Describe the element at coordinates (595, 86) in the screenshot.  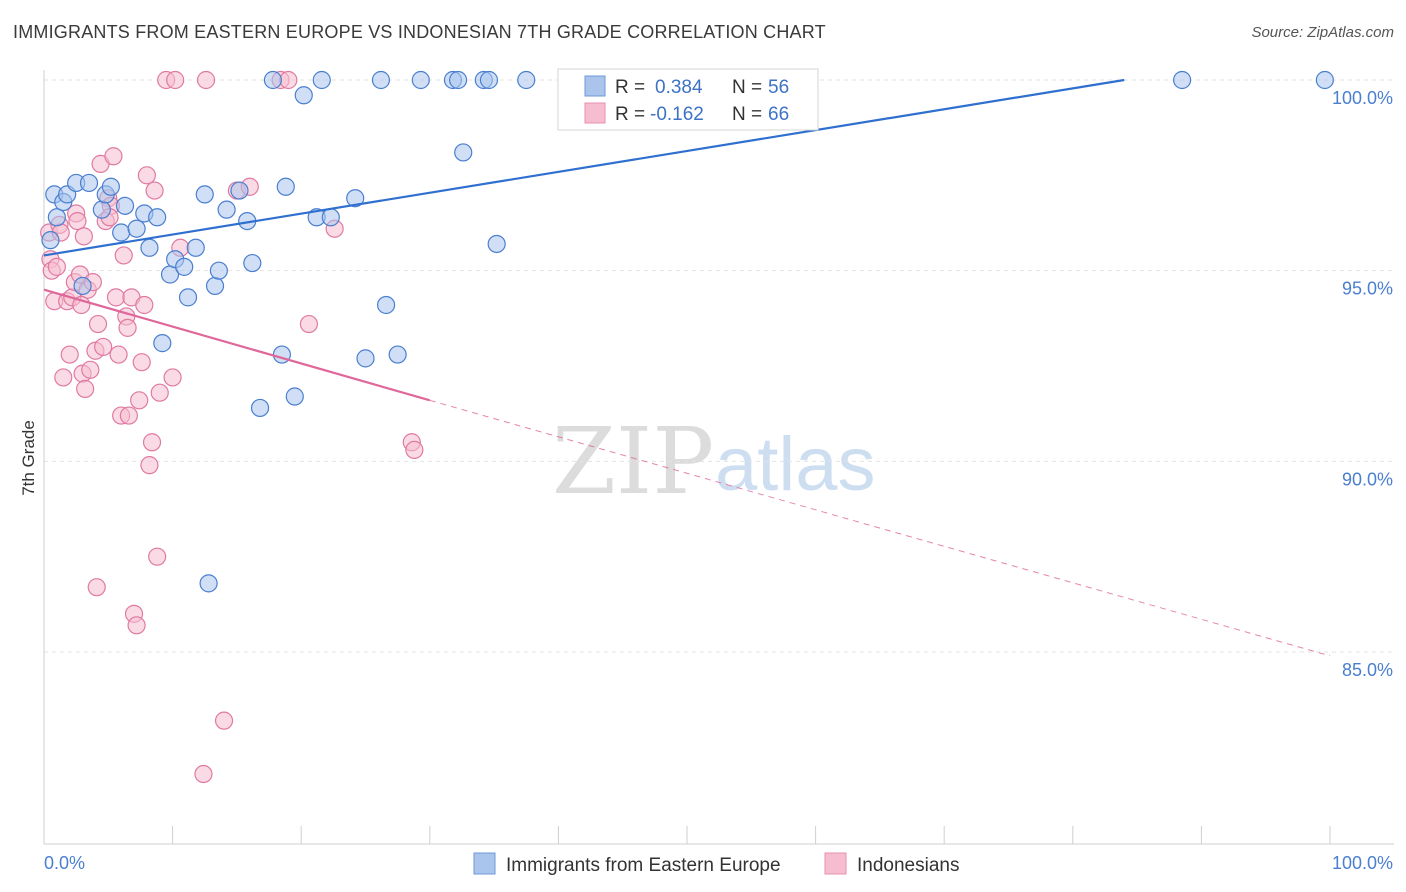
I see `stats-swatch-blue` at that location.